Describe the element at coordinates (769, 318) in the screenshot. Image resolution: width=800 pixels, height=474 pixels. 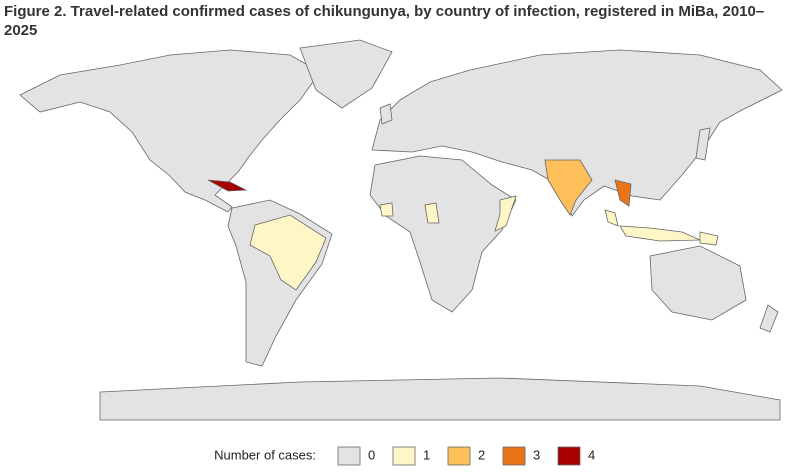
I see `new-zealand` at that location.